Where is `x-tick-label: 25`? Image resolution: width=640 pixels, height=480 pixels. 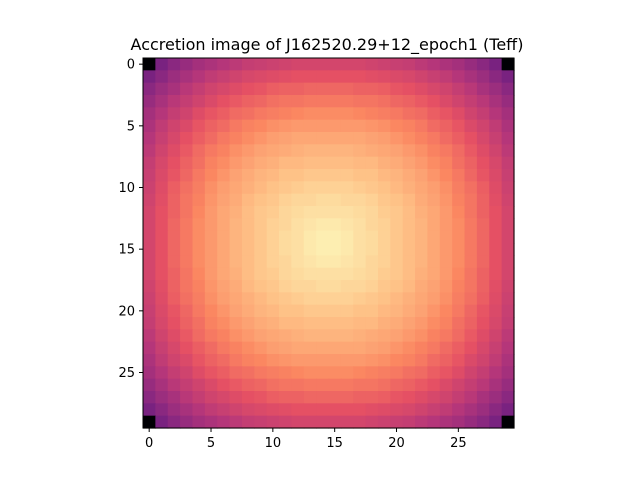 x-tick-label: 25 is located at coordinates (458, 443).